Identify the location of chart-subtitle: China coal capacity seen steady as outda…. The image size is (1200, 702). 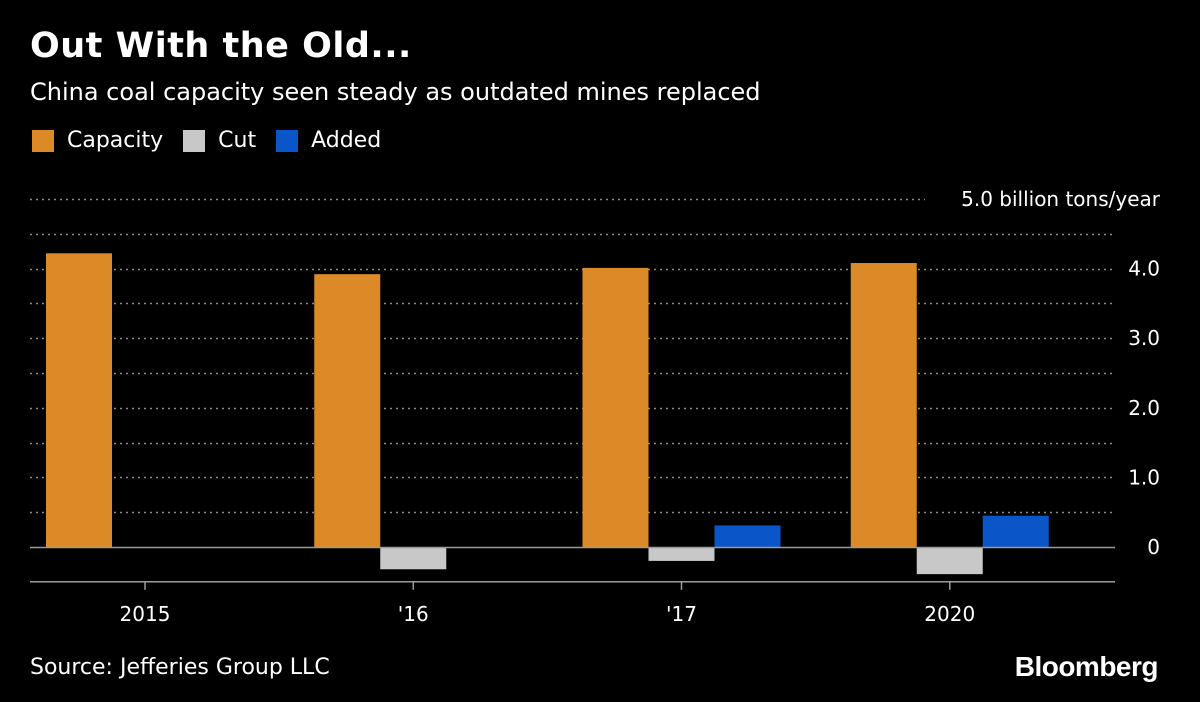
(395, 92).